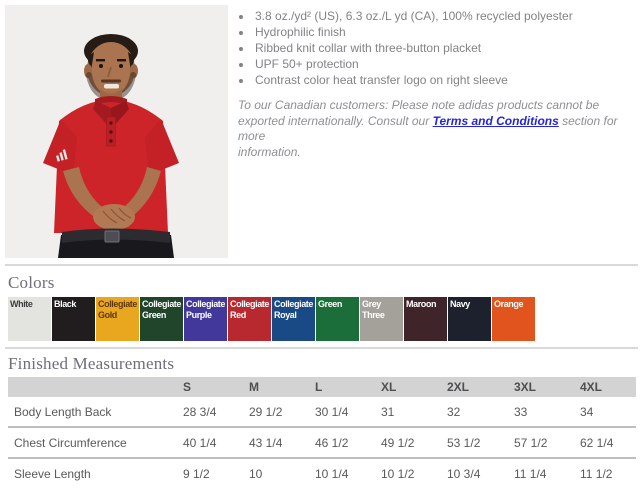 The height and width of the screenshot is (492, 643). I want to click on measurement-value: 34, so click(587, 411).